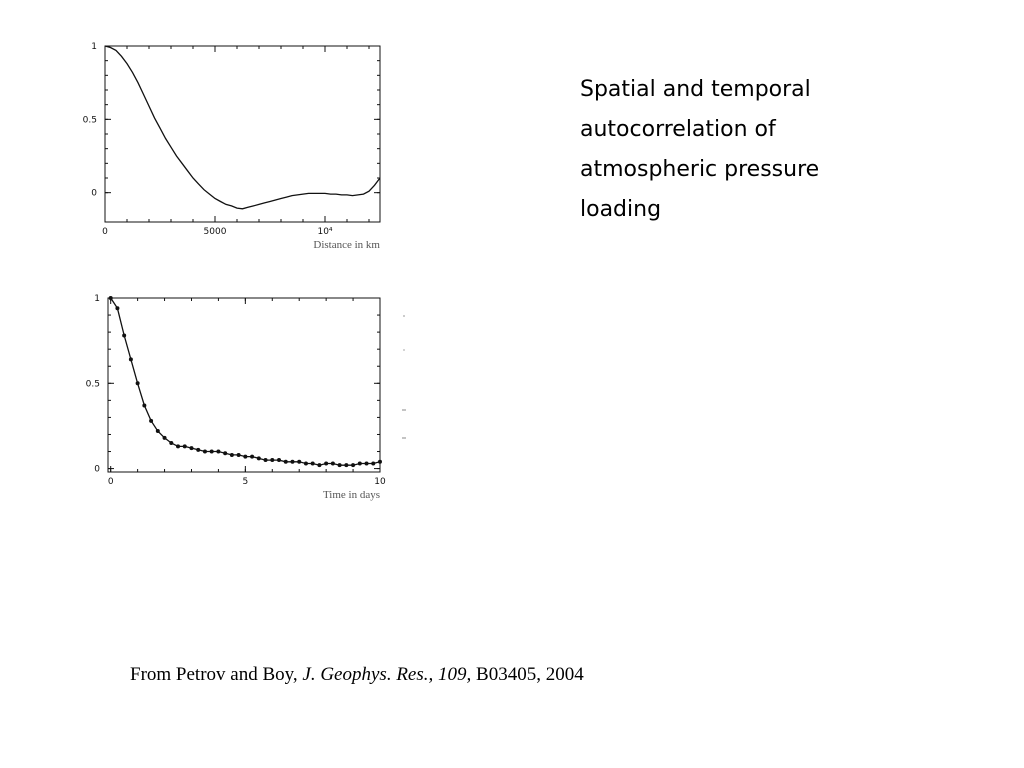 The height and width of the screenshot is (768, 1024). I want to click on citation-prefix: From Petrov and Boy,, so click(216, 674).